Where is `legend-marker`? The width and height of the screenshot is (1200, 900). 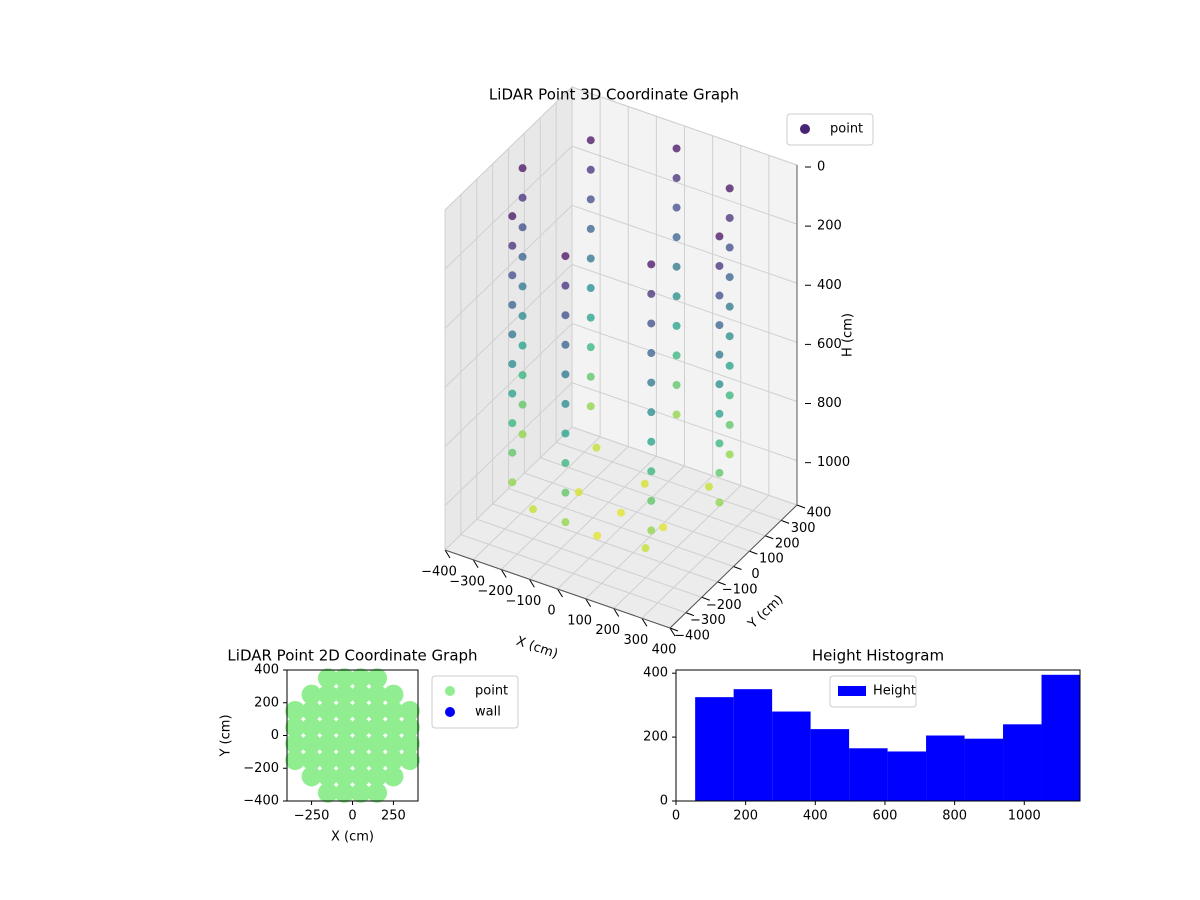 legend-marker is located at coordinates (450, 712).